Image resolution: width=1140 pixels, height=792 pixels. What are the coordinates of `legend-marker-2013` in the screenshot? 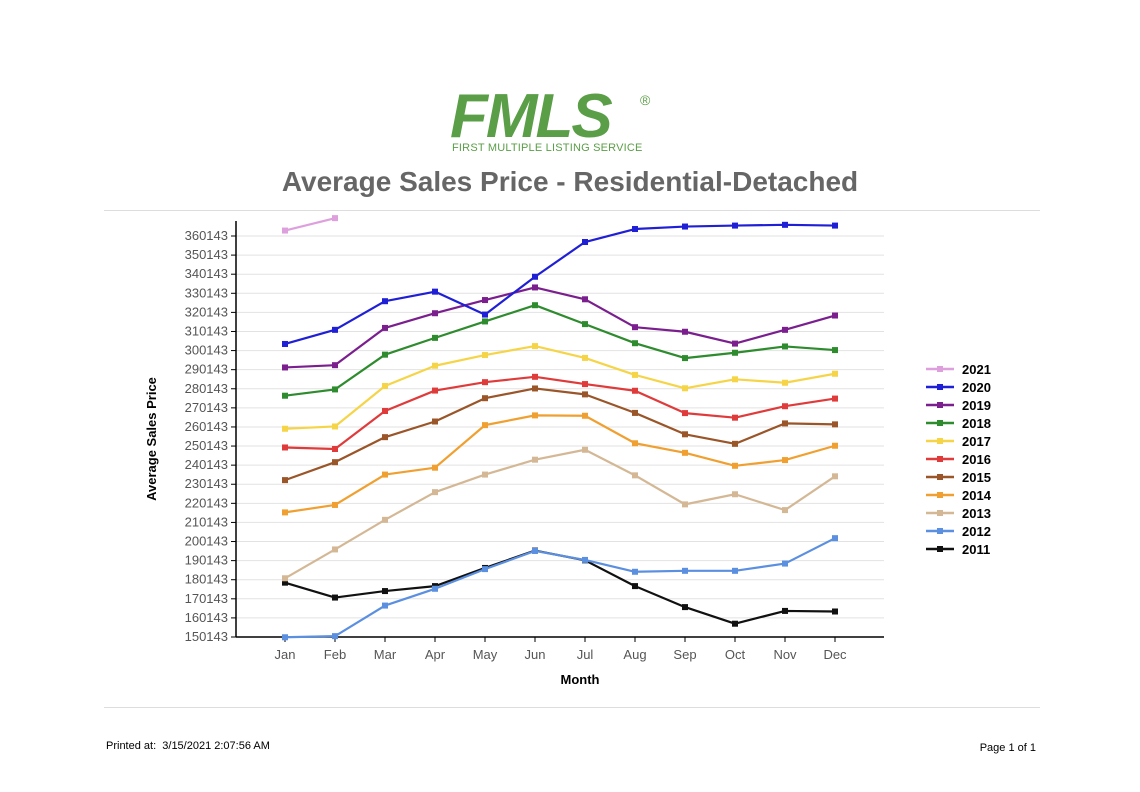 It's located at (940, 513).